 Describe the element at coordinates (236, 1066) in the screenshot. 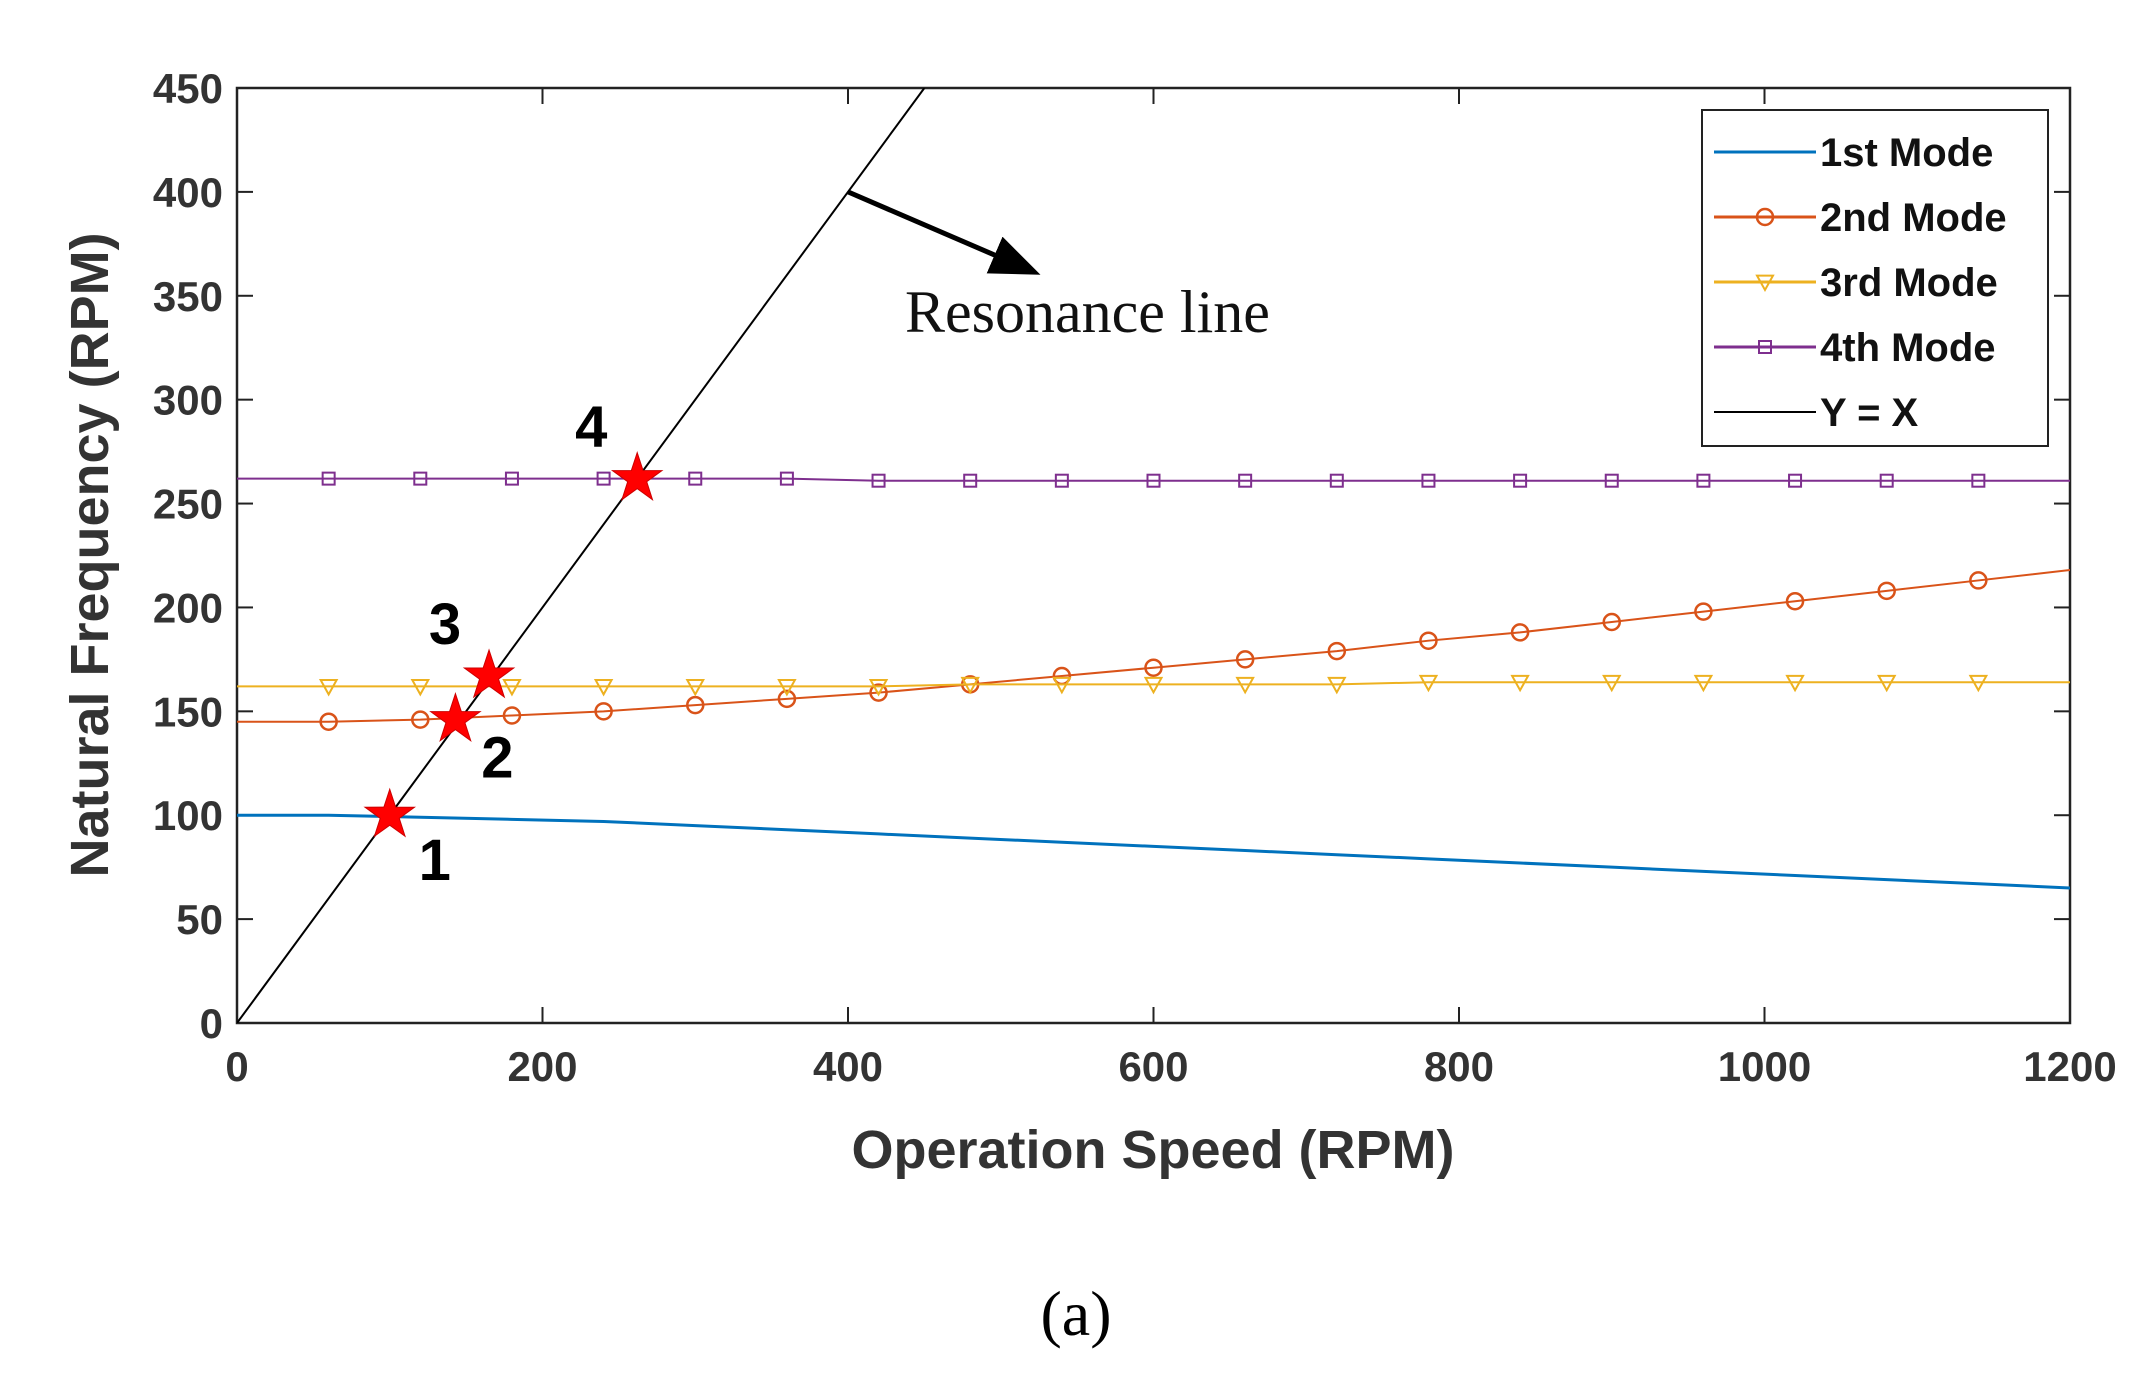

I see `x-tick-label-0: 0` at that location.